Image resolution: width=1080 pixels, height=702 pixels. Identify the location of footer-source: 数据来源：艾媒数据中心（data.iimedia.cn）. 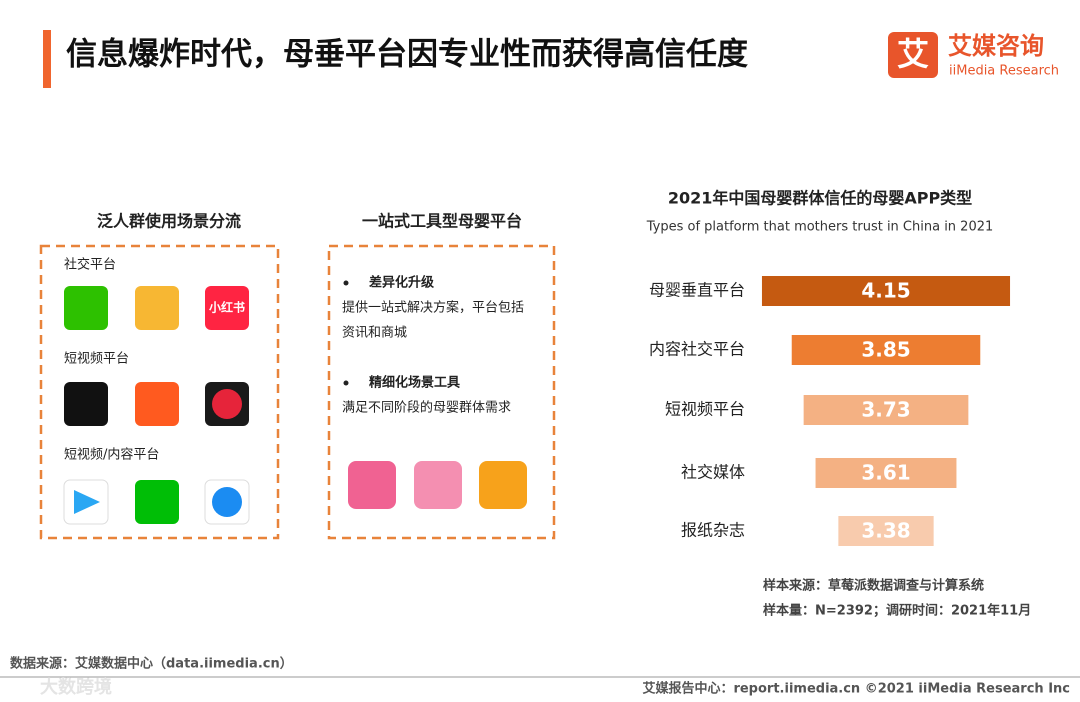
(151, 664).